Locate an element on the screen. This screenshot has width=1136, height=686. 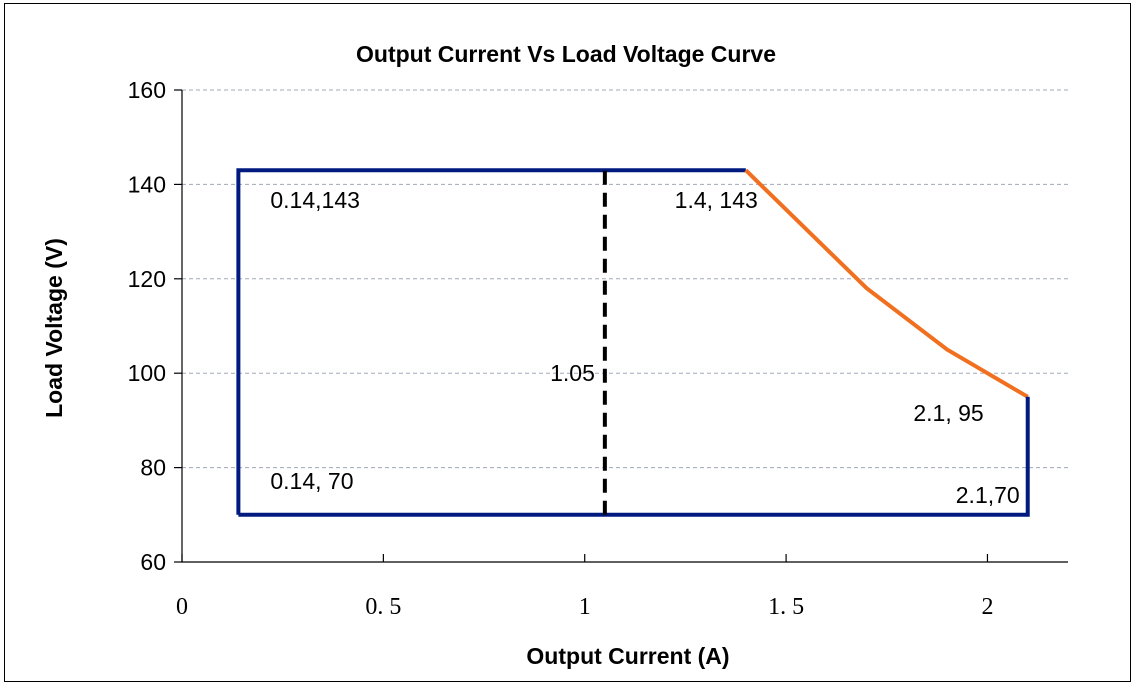
y-tick-label-3: 120 is located at coordinates (147, 279).